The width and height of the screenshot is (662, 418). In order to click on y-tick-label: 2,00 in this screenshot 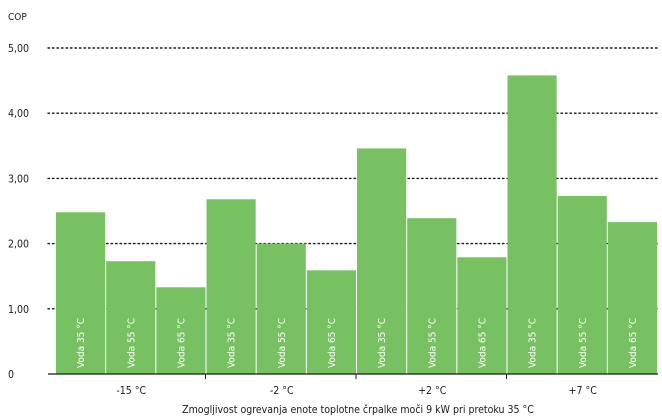, I will do `click(18, 245)`.